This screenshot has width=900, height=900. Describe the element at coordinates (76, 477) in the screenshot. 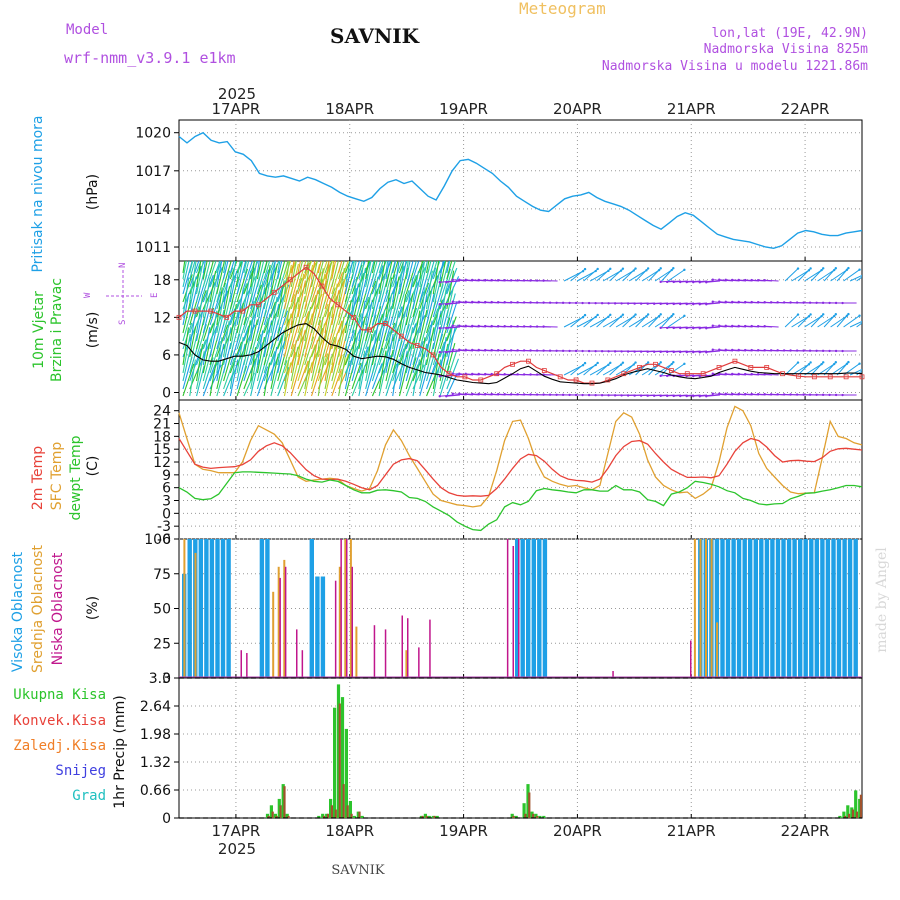

I see `dewpt-label: dewpt Temp` at that location.